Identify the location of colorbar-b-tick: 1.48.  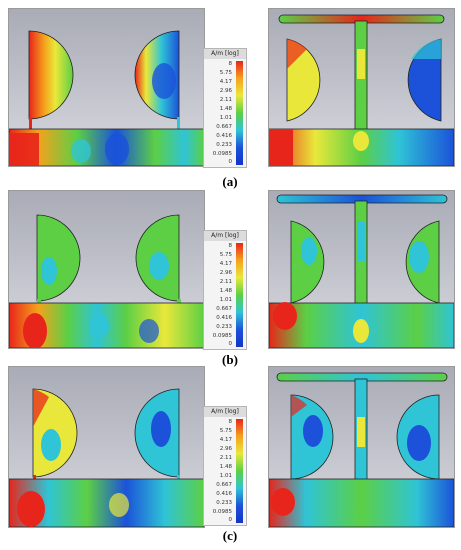
(225, 291).